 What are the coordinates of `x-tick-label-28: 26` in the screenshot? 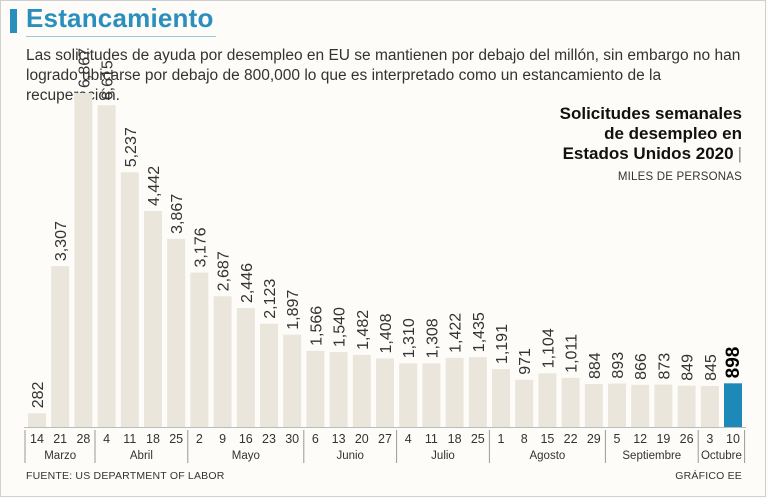 It's located at (687, 439).